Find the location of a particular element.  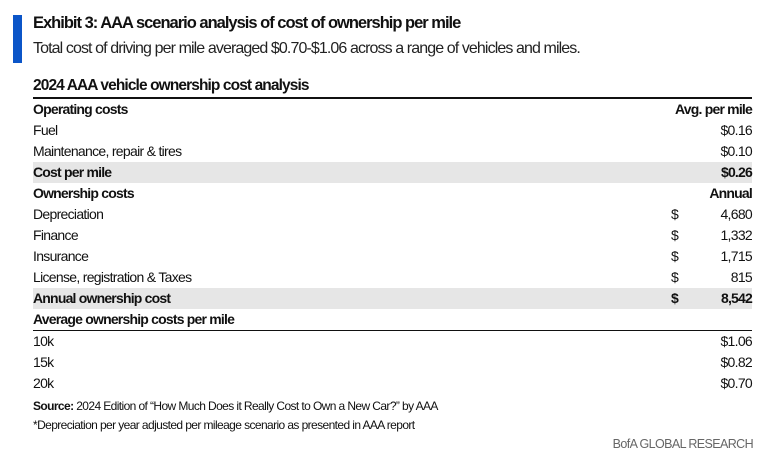

table-row: 20k $0.70 is located at coordinates (393, 383).